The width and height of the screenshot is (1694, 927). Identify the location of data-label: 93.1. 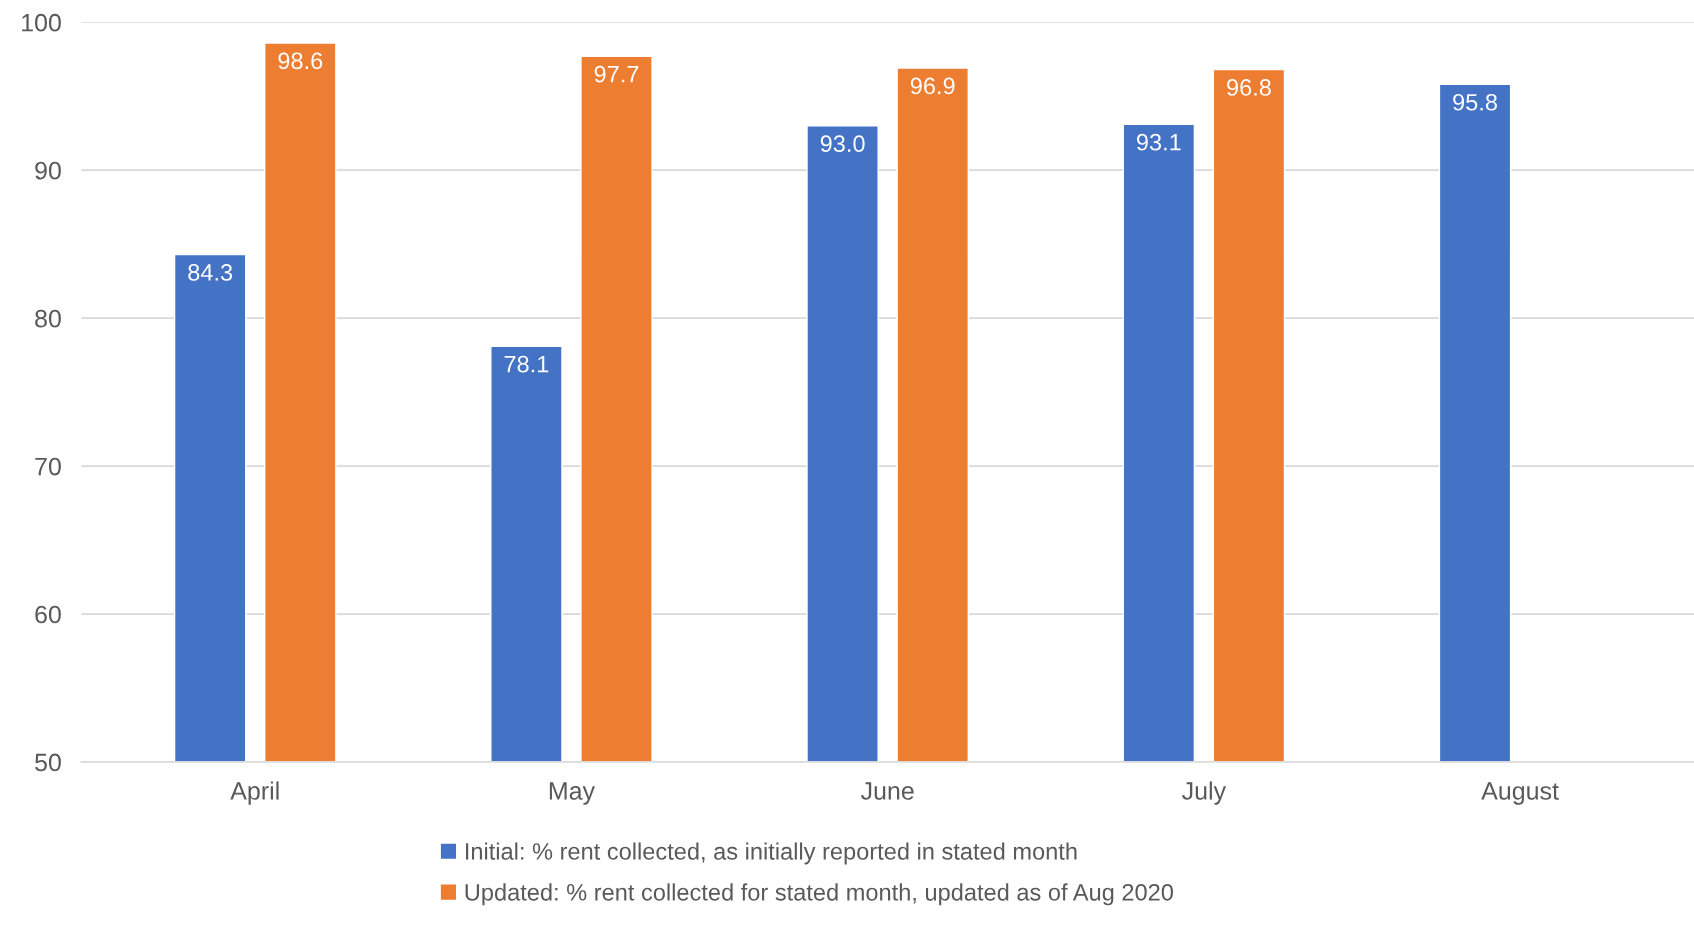
(1158, 142).